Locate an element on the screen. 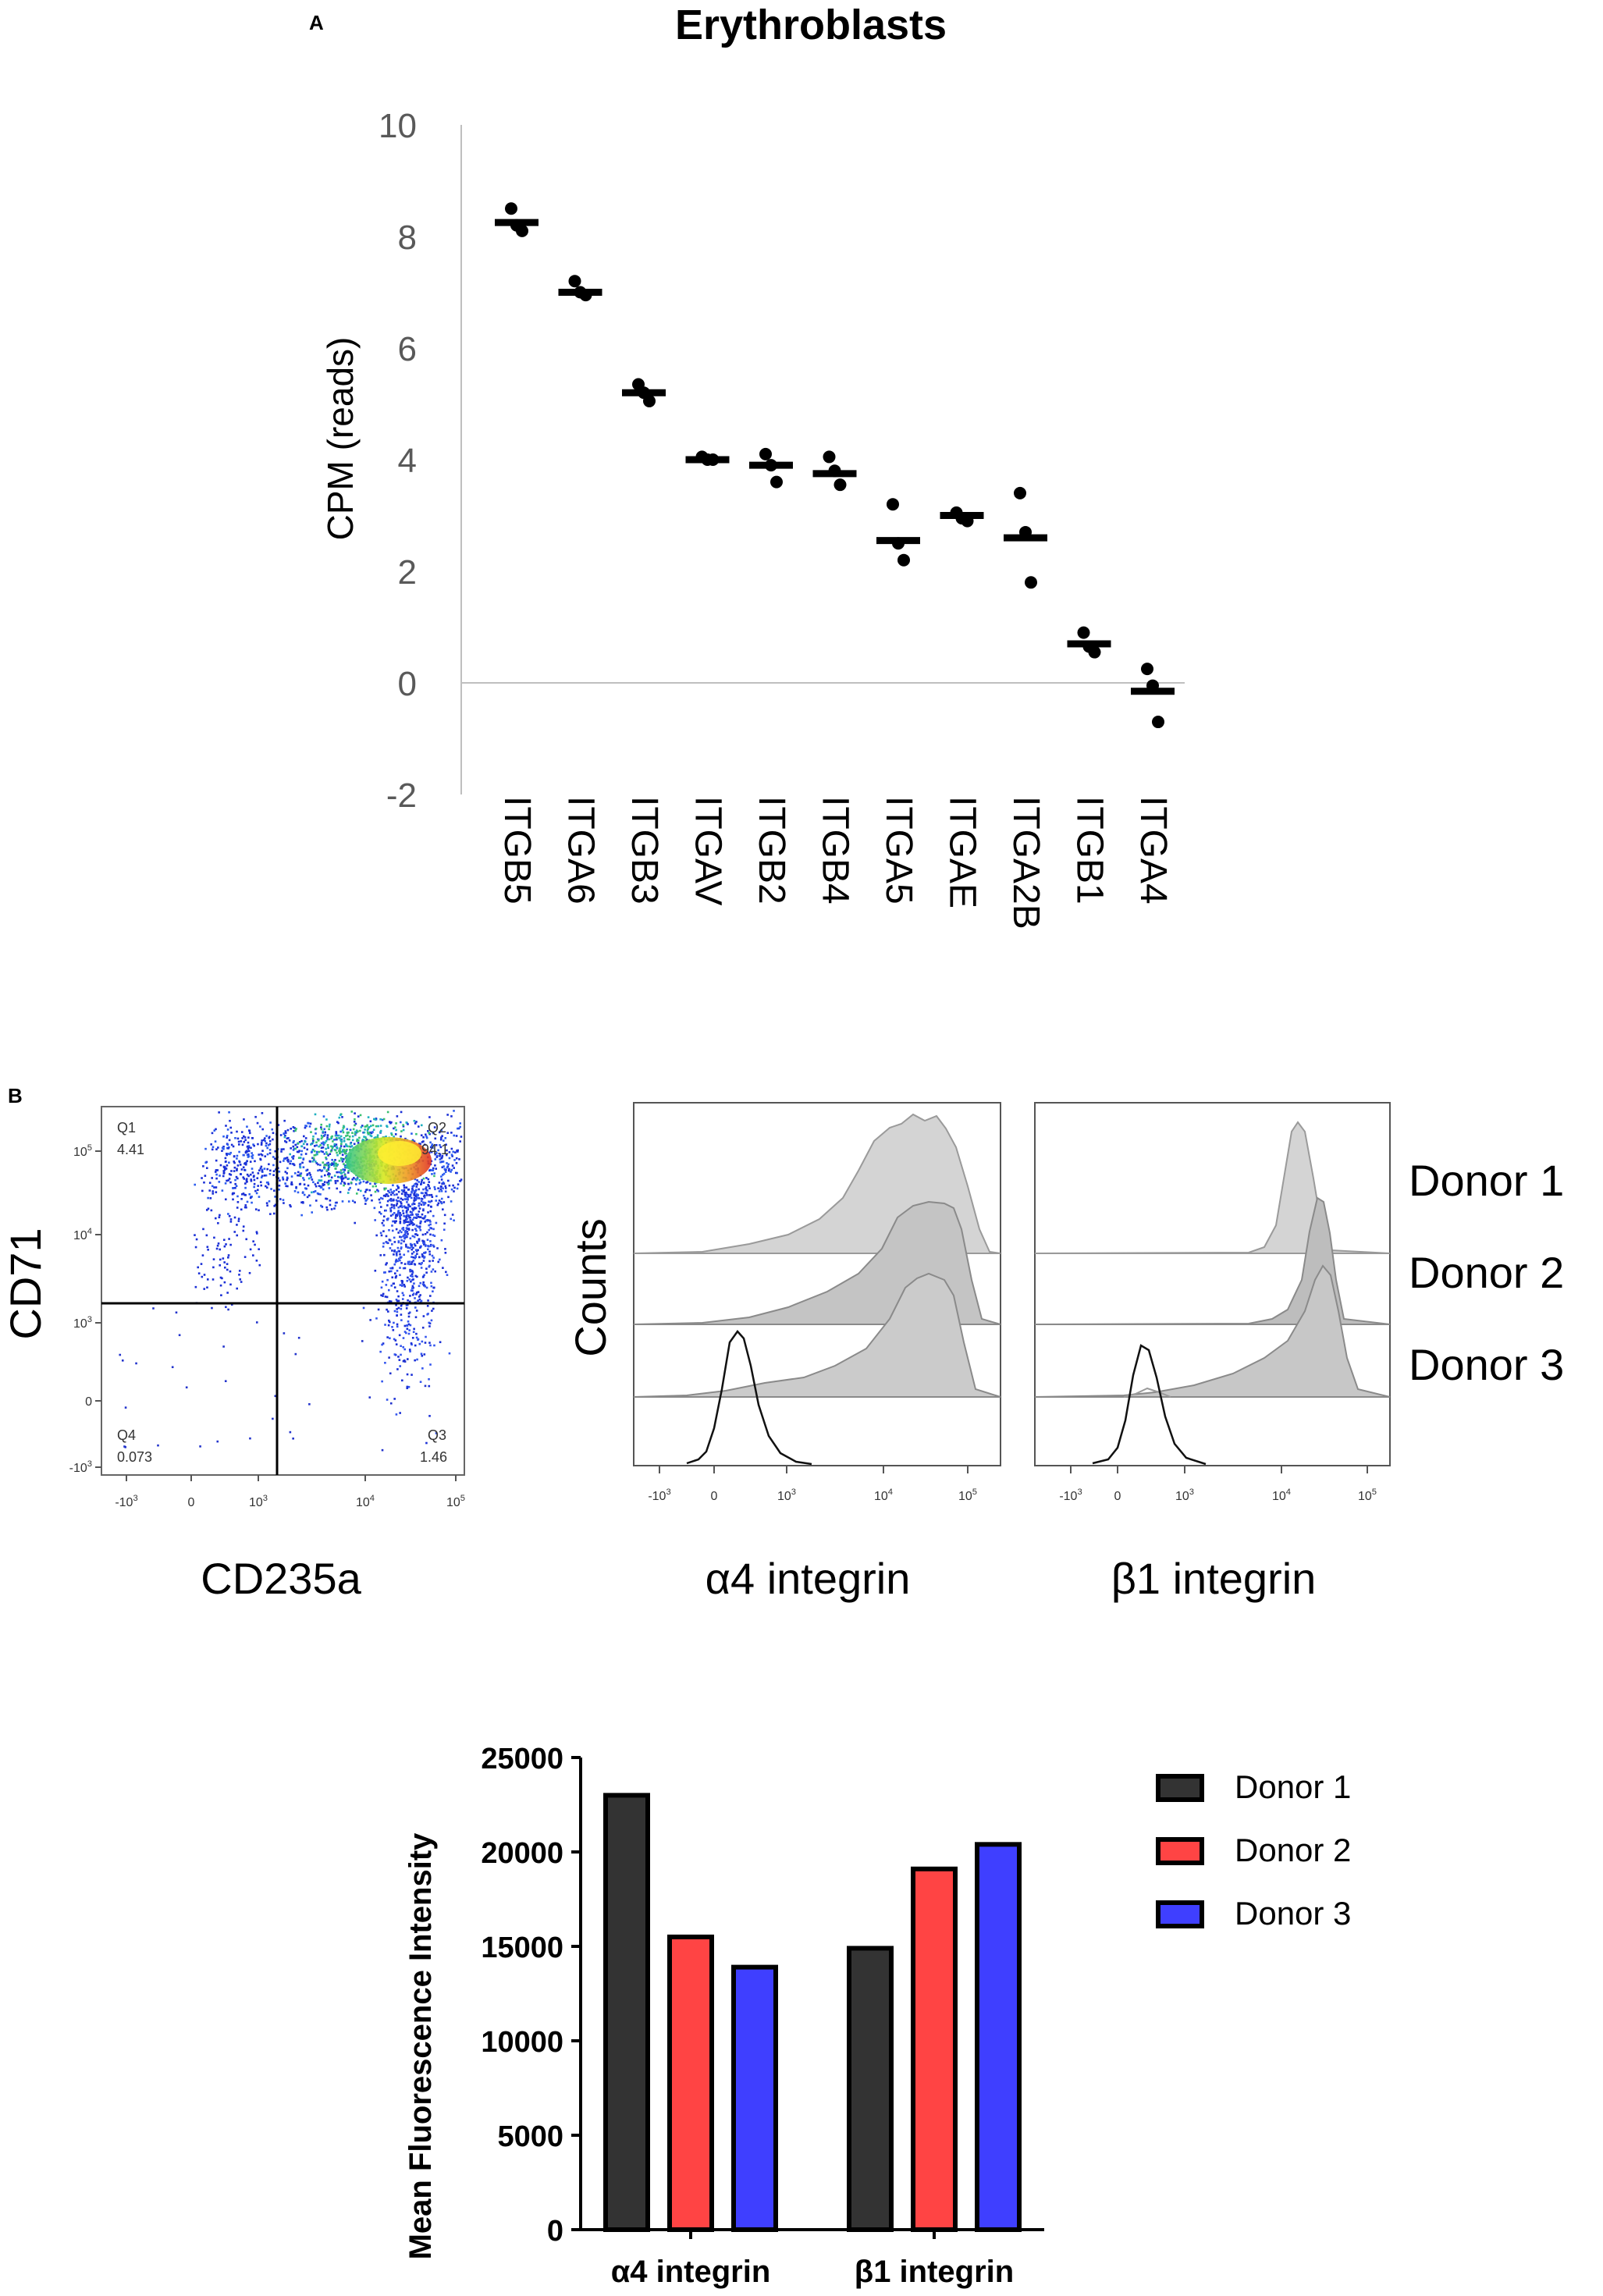 This screenshot has height=2296, width=1603. histogram-beta1-x-tick-label: 105 is located at coordinates (1367, 1495).